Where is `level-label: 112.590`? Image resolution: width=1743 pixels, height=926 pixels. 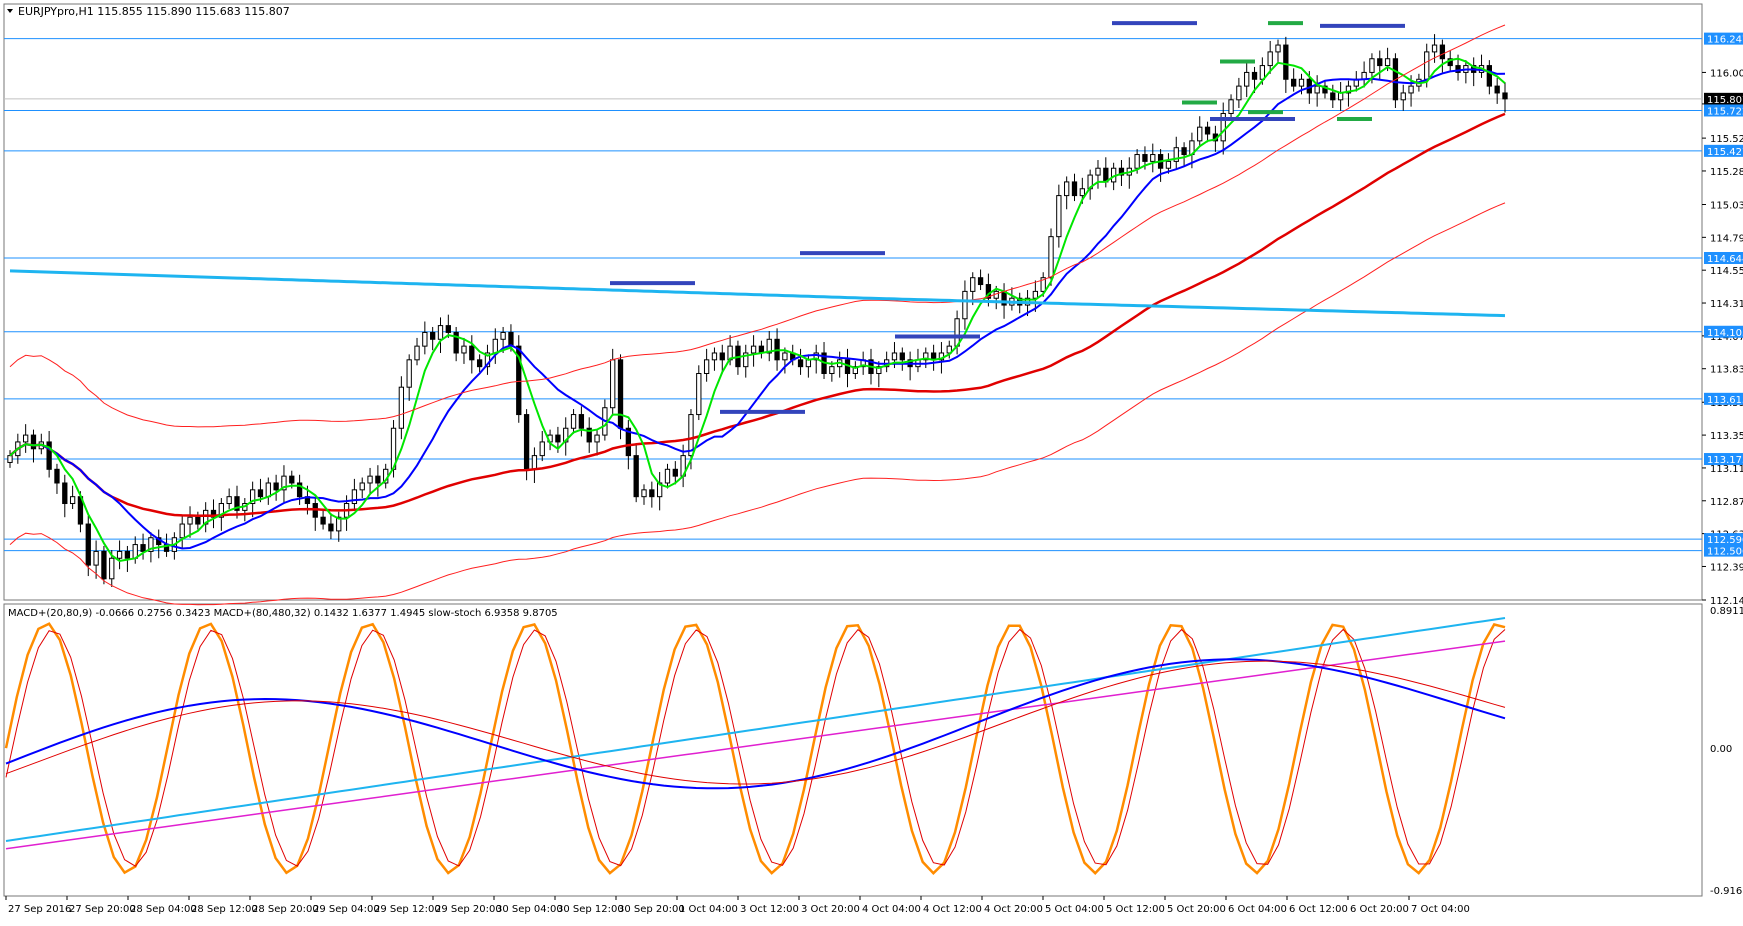
level-label: 112.590 is located at coordinates (1725, 540).